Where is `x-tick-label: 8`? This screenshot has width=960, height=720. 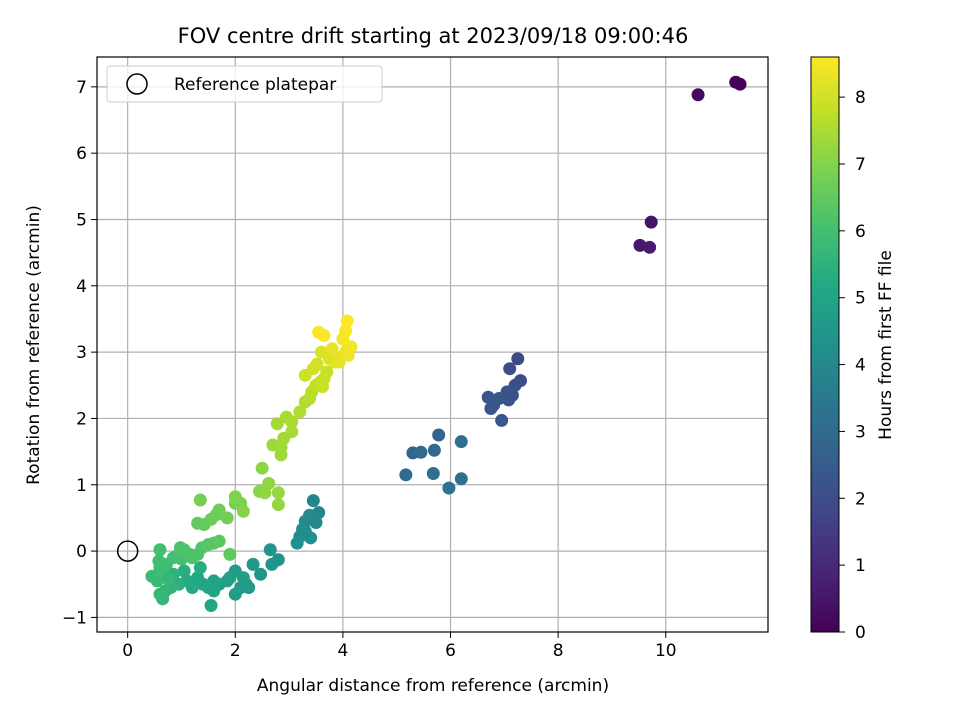 x-tick-label: 8 is located at coordinates (558, 651).